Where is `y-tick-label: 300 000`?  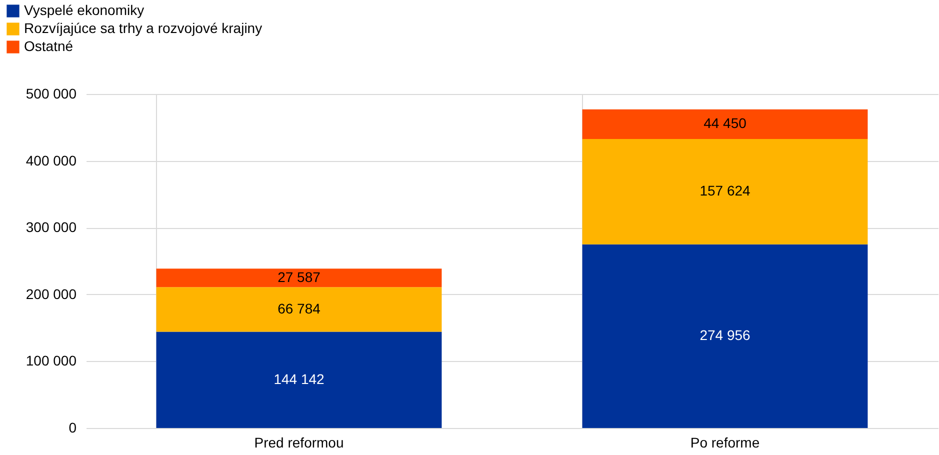
y-tick-label: 300 000 is located at coordinates (51, 227).